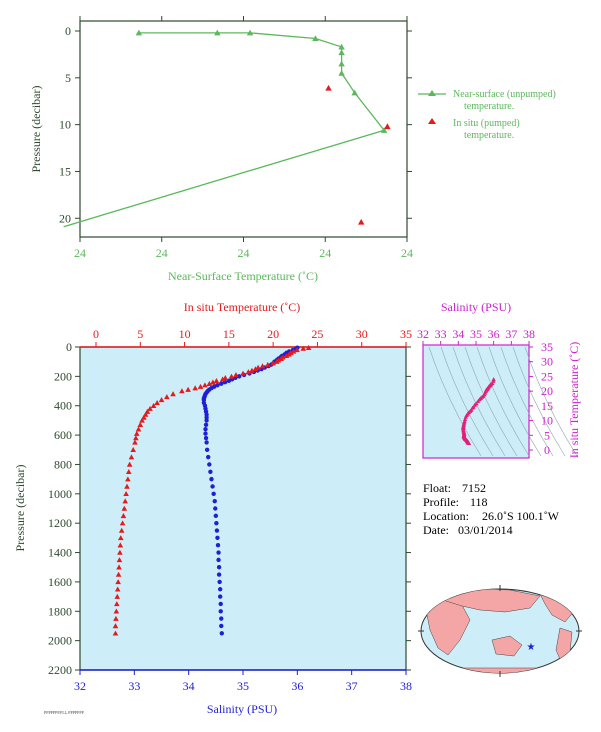 This screenshot has height=732, width=601. What do you see at coordinates (60, 553) in the screenshot?
I see `y-tick-label: 1400` at bounding box center [60, 553].